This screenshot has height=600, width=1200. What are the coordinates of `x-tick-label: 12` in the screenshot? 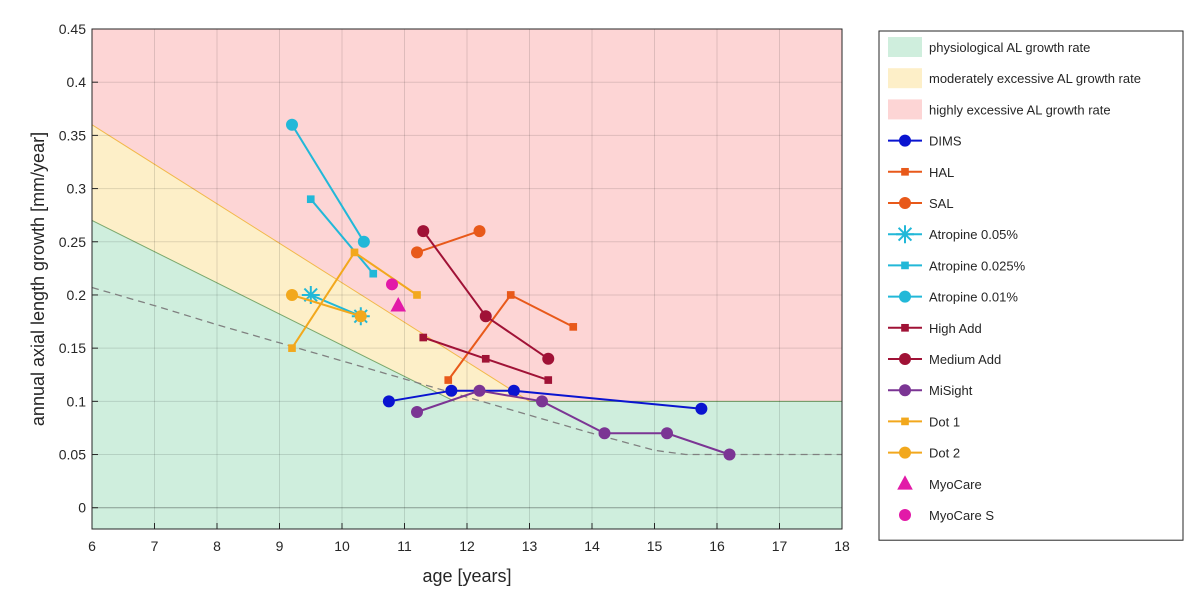 It's located at (467, 546).